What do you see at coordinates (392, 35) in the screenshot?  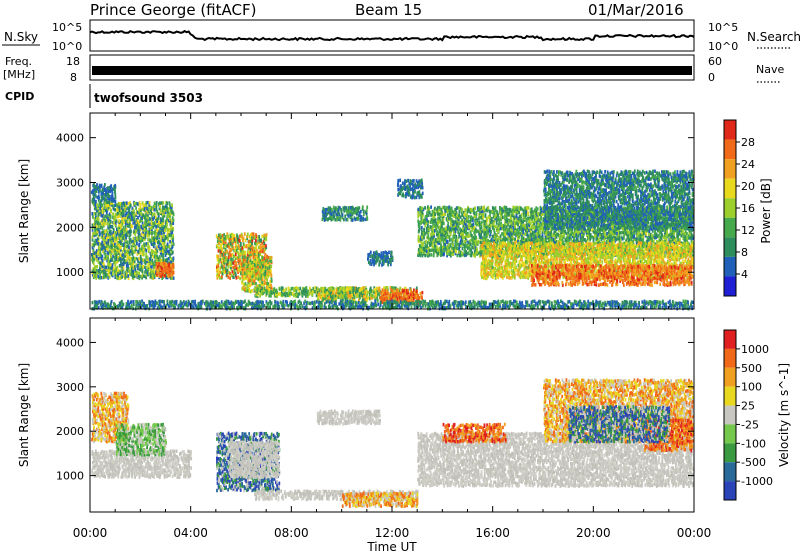 I see `nsky-trace` at bounding box center [392, 35].